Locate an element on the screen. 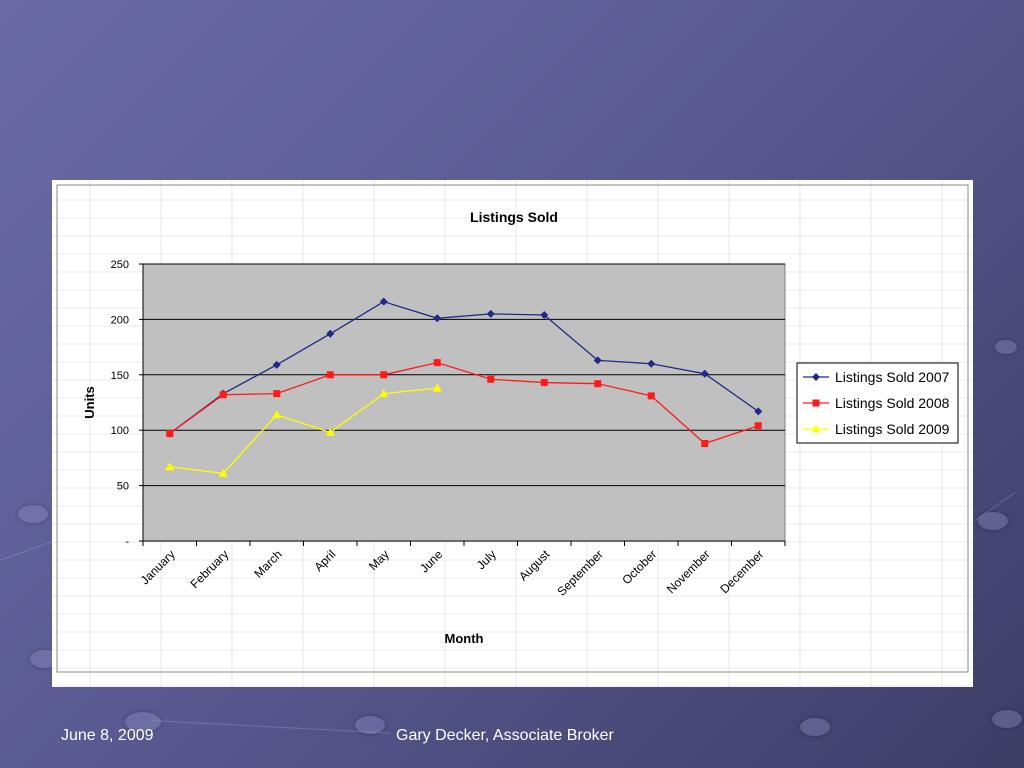 Image resolution: width=1024 pixels, height=768 pixels. x-tick-label: April is located at coordinates (324, 560).